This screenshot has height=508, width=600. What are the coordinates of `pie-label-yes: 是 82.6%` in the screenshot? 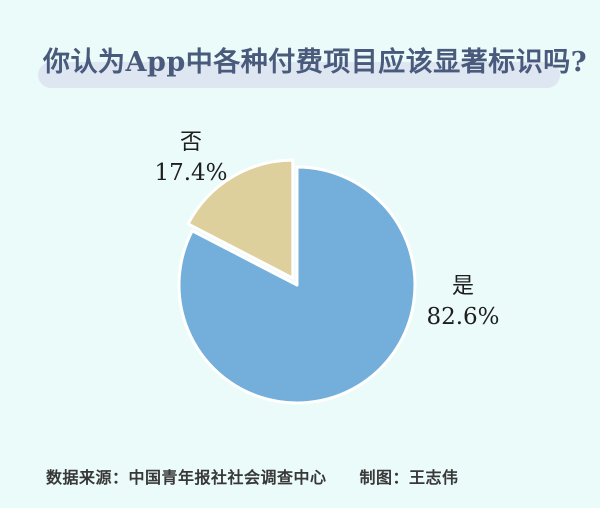 It's located at (463, 302).